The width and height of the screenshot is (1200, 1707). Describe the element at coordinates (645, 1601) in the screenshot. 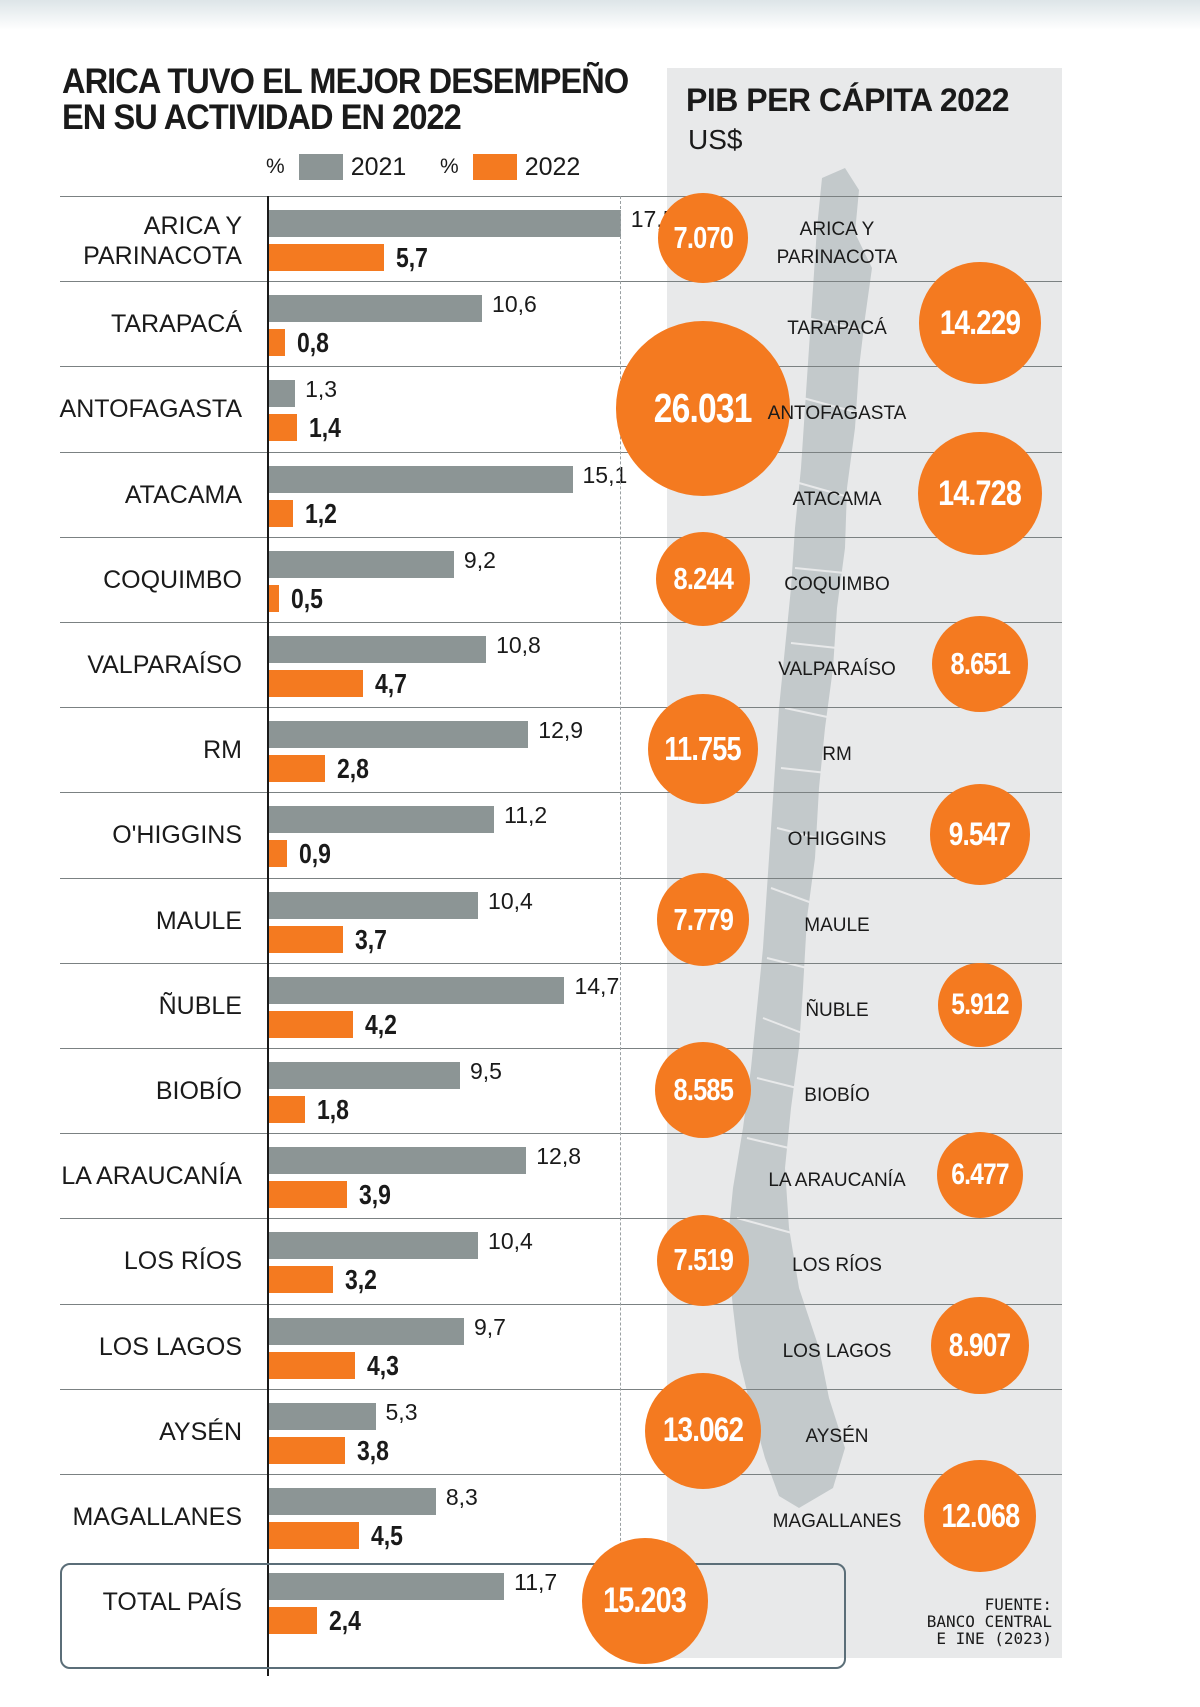

I see `gdp-bubble: 15.203` at that location.